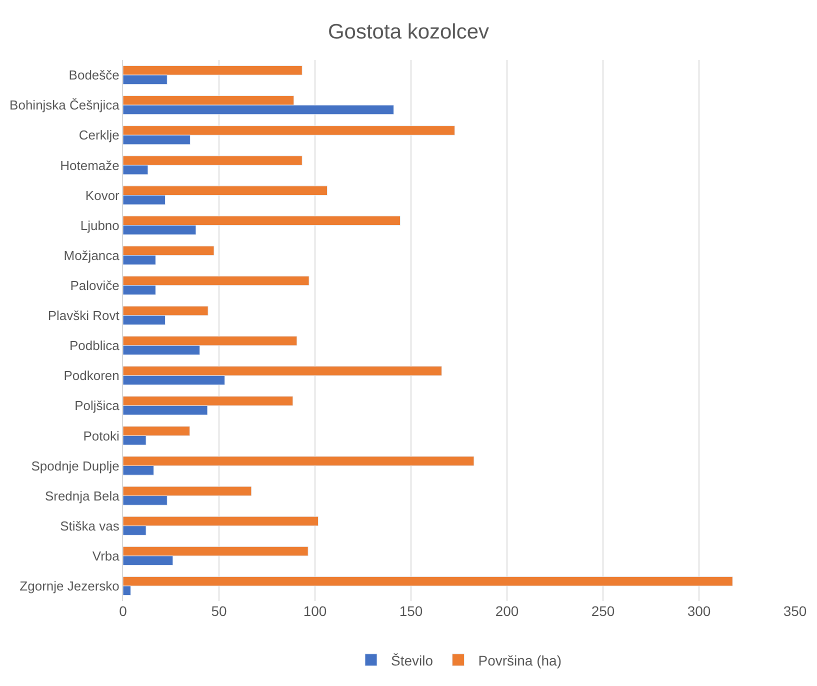 The height and width of the screenshot is (686, 817). What do you see at coordinates (106, 556) in the screenshot?
I see `y-tick-label: Vrba` at bounding box center [106, 556].